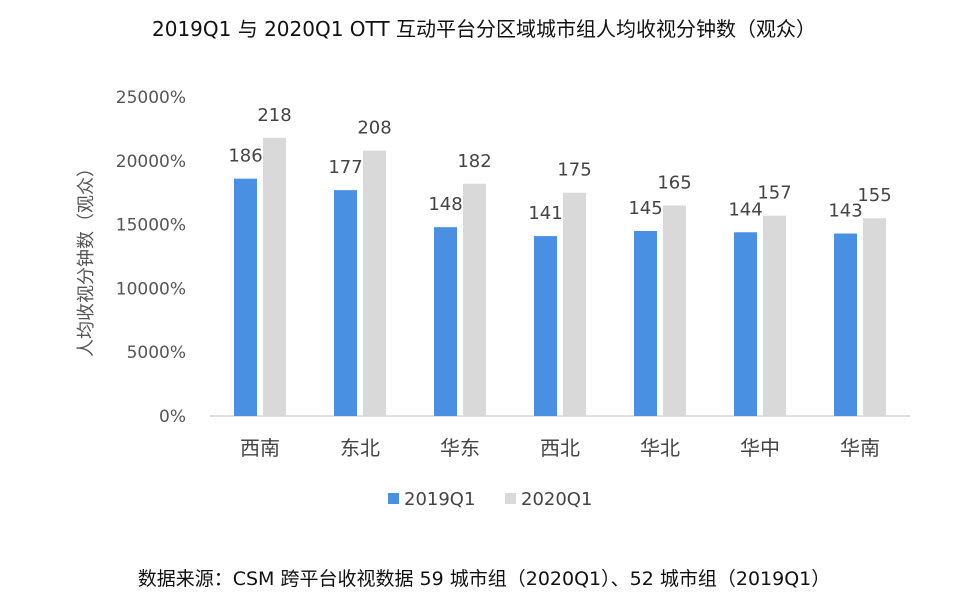  Describe the element at coordinates (86, 258) in the screenshot. I see `y-axis-label: 人均收视分钟数（观众）` at that location.